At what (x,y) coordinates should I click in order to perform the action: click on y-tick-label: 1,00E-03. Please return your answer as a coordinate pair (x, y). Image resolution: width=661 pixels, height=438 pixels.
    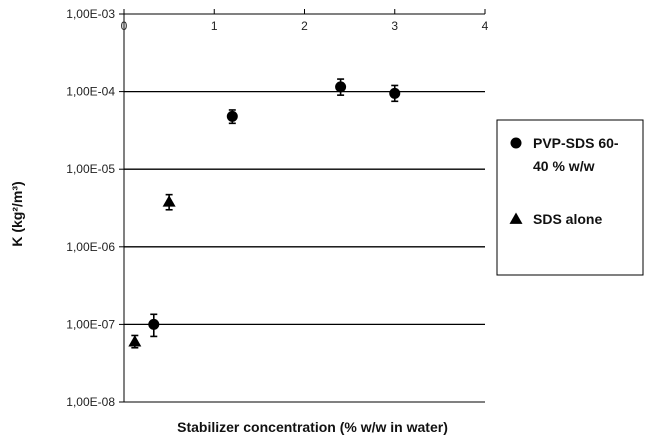
    Looking at the image, I should click on (90, 14).